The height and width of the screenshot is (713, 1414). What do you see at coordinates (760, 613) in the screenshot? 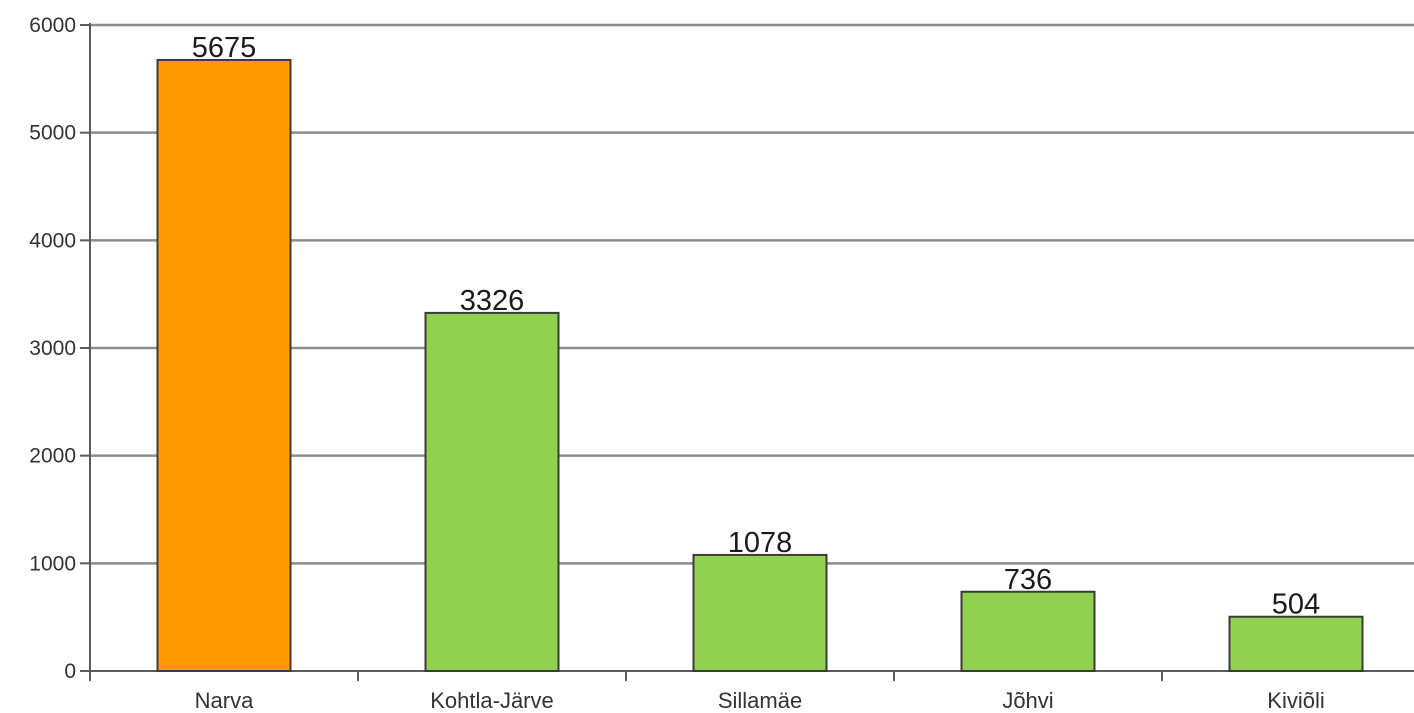
I see `bar-sillam-e` at bounding box center [760, 613].